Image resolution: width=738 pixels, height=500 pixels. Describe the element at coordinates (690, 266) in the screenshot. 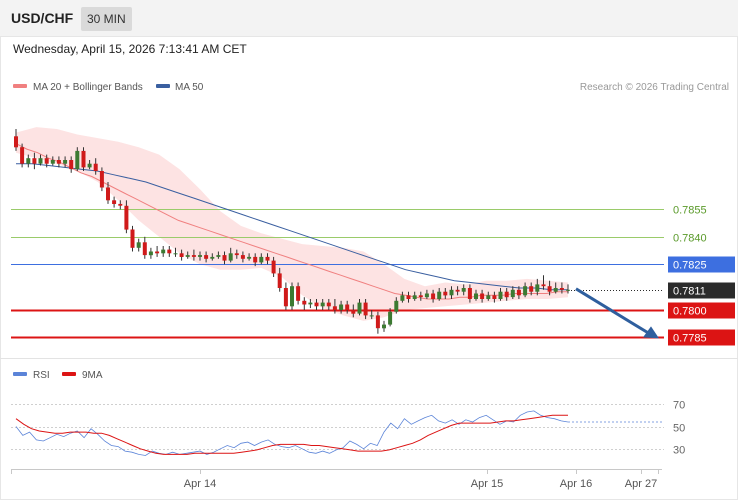

I see `level-label-2: 0.7825` at that location.